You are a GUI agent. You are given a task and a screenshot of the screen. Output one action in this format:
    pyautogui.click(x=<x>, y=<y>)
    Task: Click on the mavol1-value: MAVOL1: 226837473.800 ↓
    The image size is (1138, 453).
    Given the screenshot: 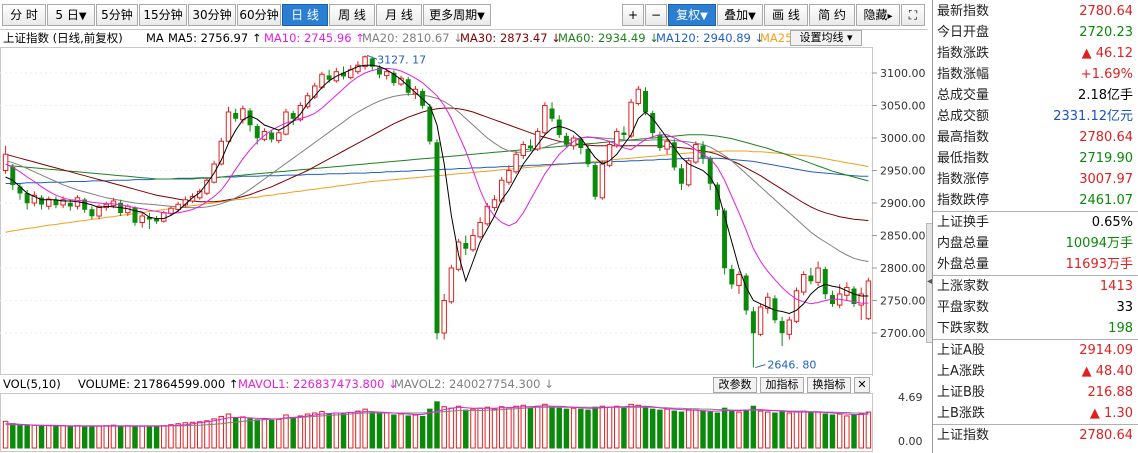 What is the action you would take?
    pyautogui.click(x=318, y=384)
    